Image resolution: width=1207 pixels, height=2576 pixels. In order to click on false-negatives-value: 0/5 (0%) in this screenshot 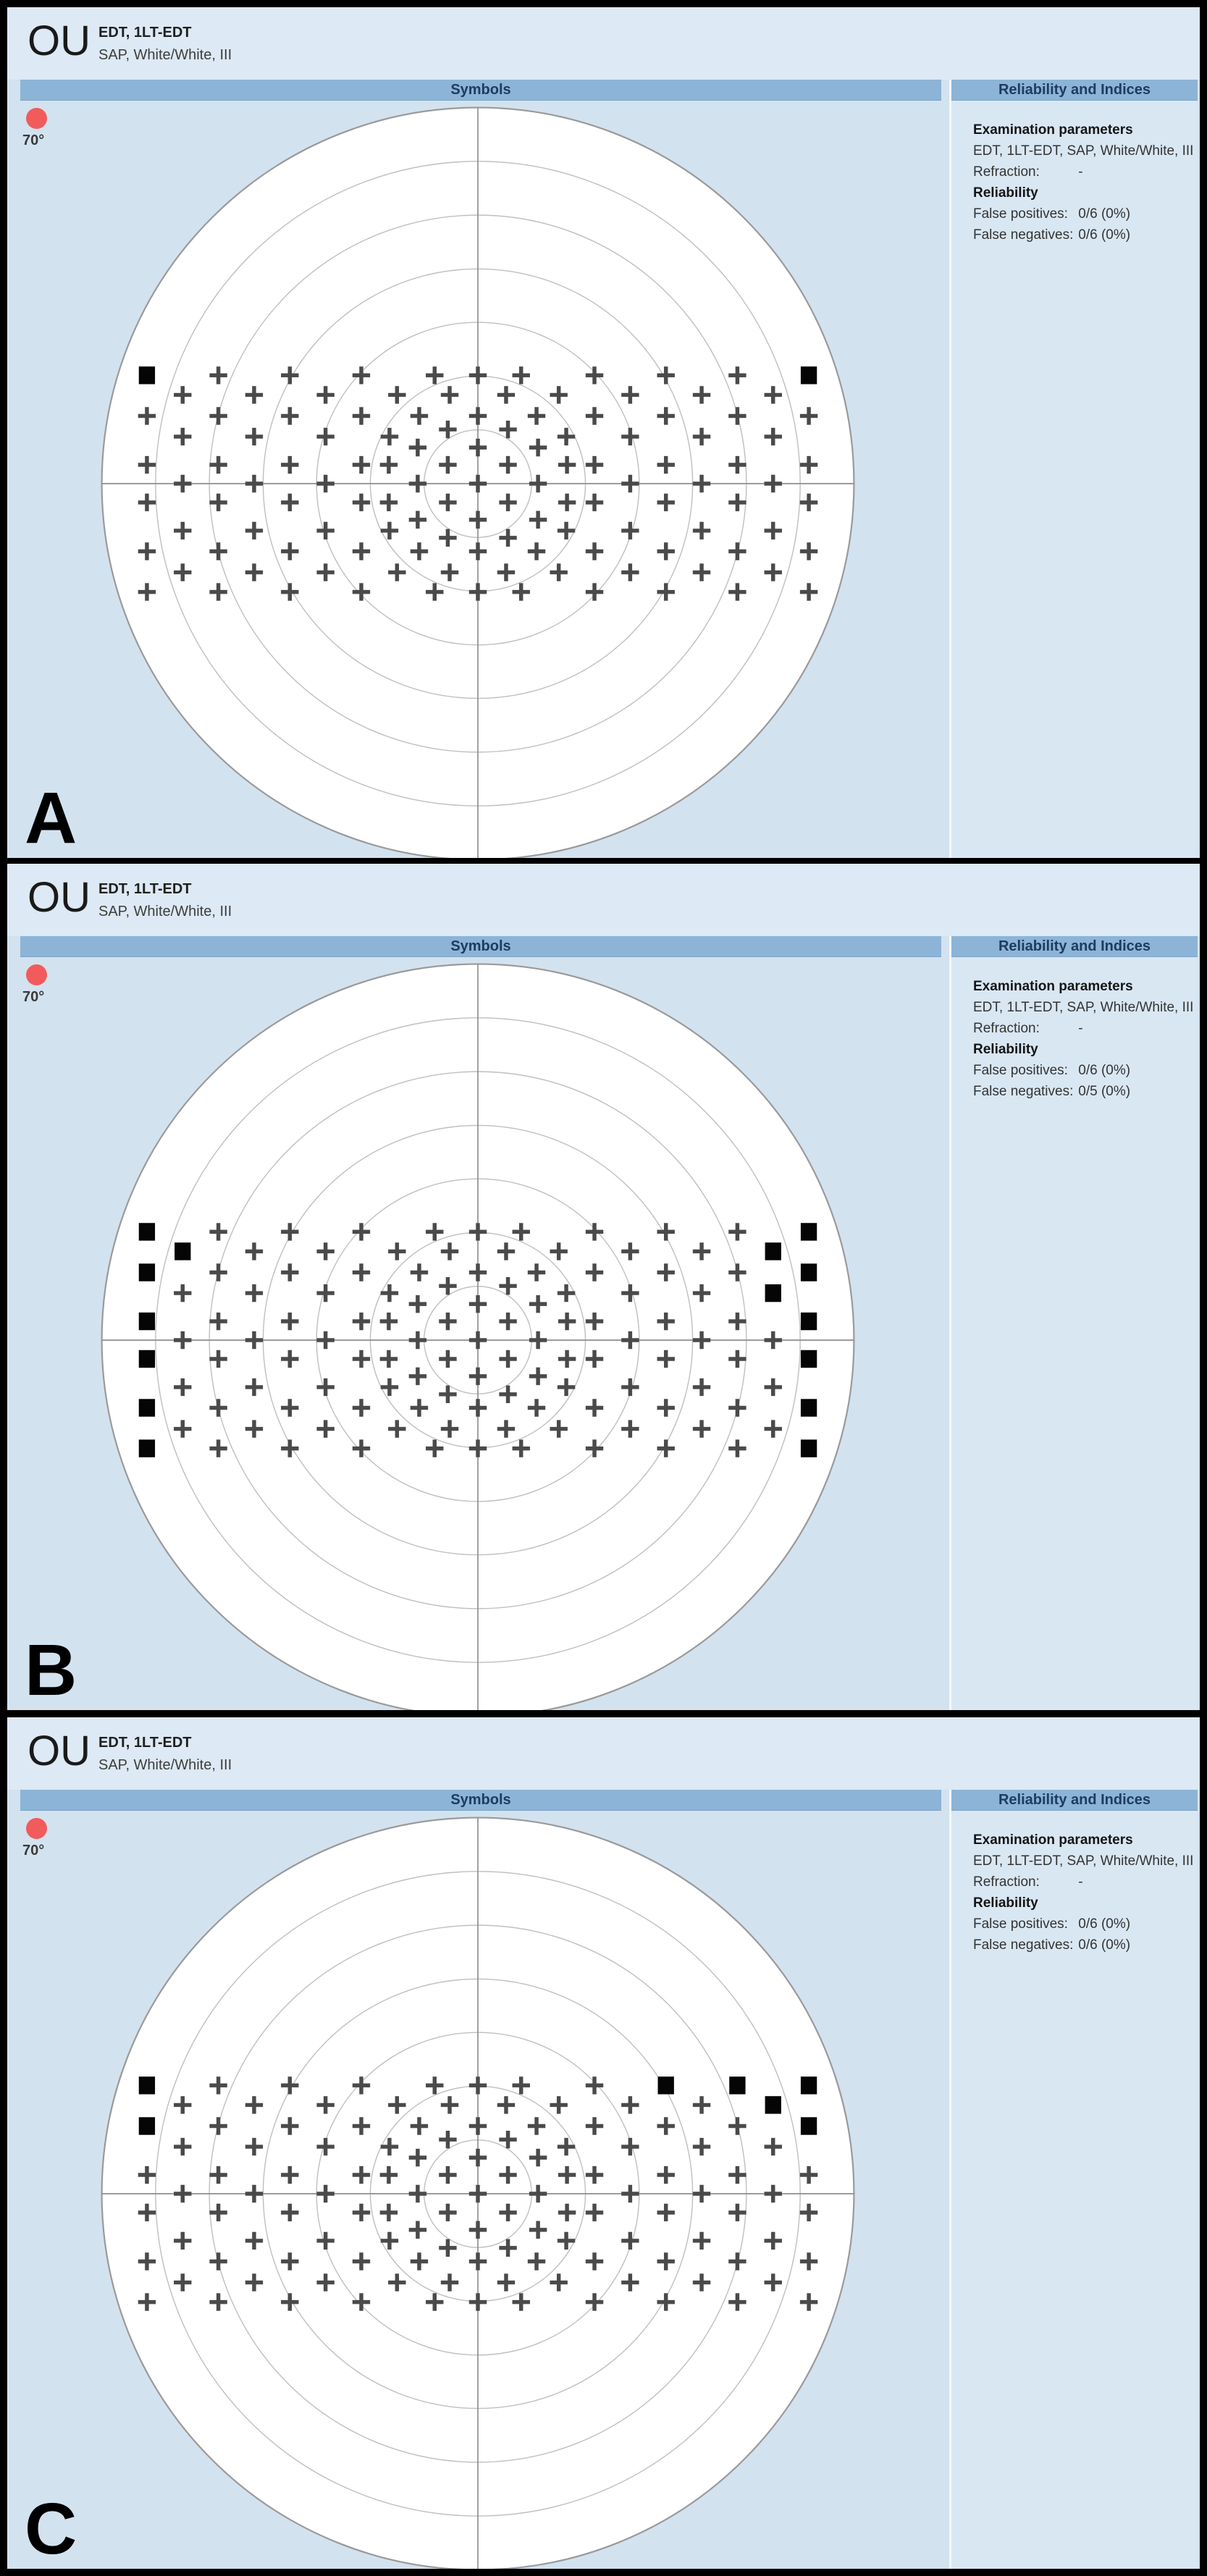, I will do `click(1104, 1091)`.